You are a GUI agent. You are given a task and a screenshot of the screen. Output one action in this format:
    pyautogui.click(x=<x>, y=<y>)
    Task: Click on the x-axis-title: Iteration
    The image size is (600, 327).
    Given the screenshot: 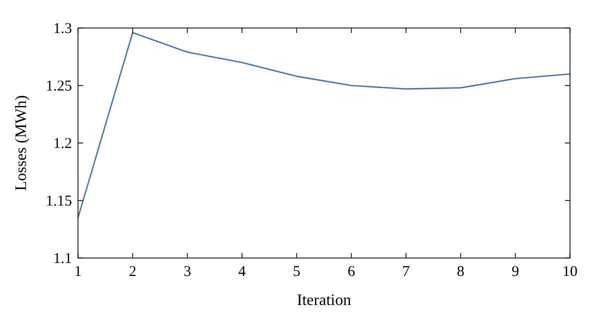 What is the action you would take?
    pyautogui.click(x=324, y=300)
    